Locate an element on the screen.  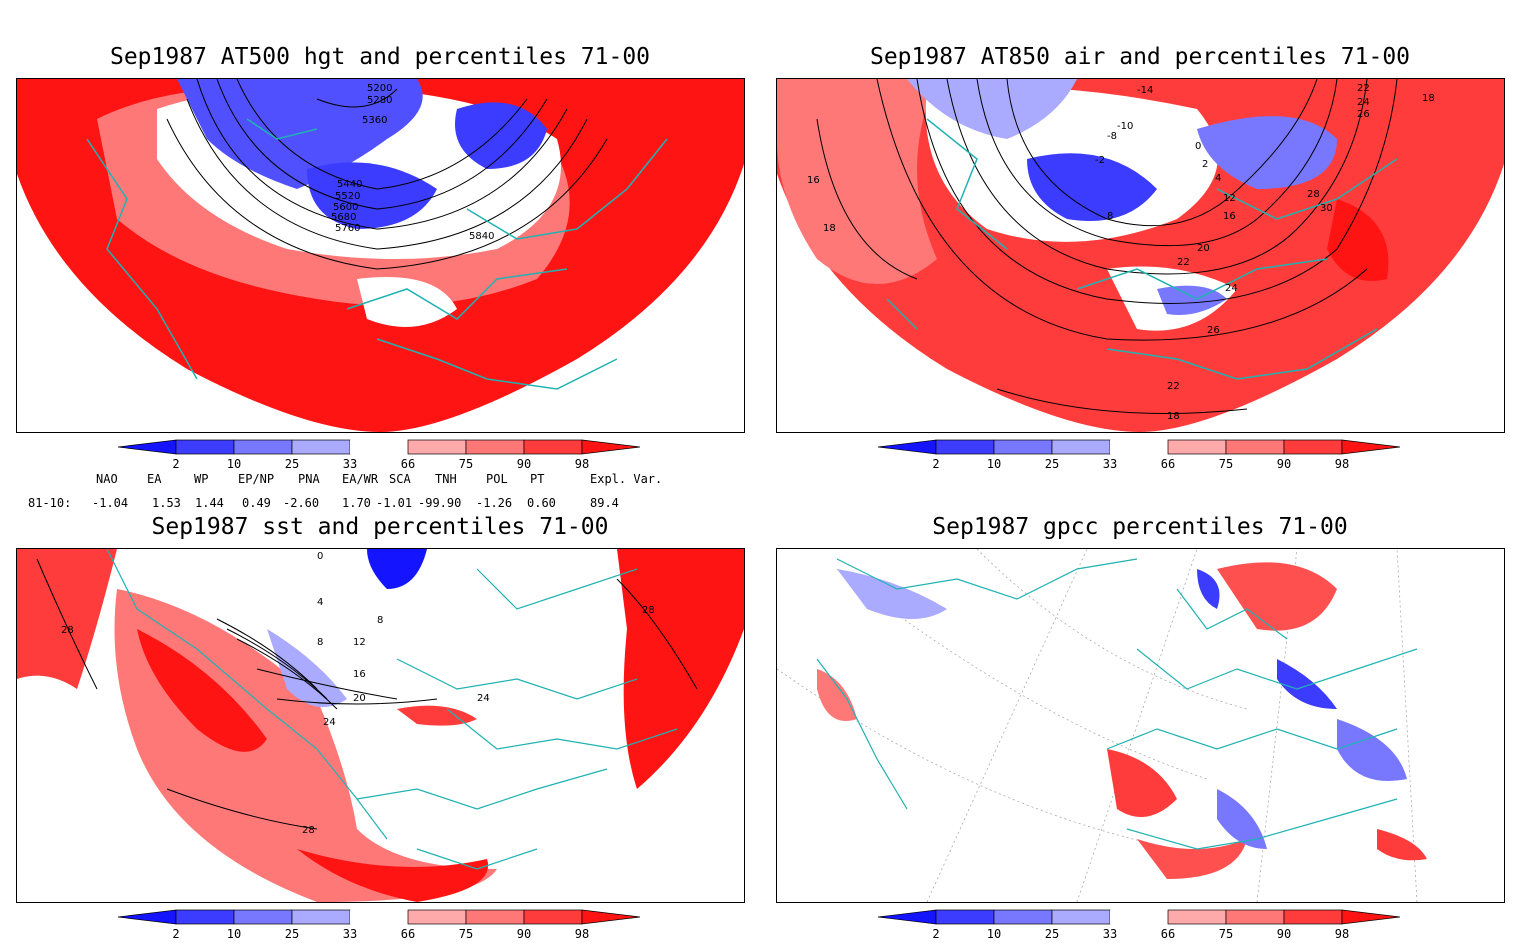
index-value: 0.49 is located at coordinates (256, 503).